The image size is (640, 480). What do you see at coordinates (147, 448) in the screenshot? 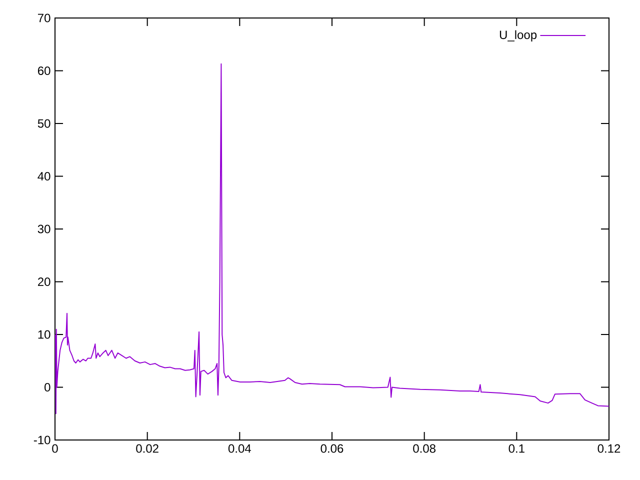
I see `x-tick-label: 0.02` at bounding box center [147, 448].